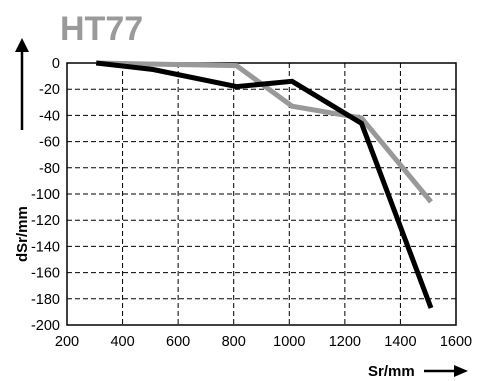 The image size is (484, 381). Describe the element at coordinates (22, 234) in the screenshot. I see `y-axis-label: dSr/mm` at that location.